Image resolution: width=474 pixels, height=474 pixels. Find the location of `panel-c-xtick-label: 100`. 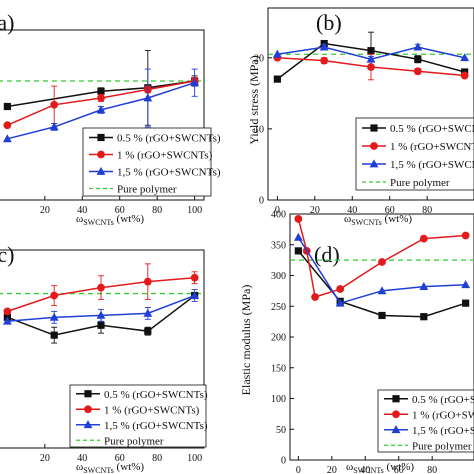

panel-c-xtick-label: 100 is located at coordinates (194, 458).